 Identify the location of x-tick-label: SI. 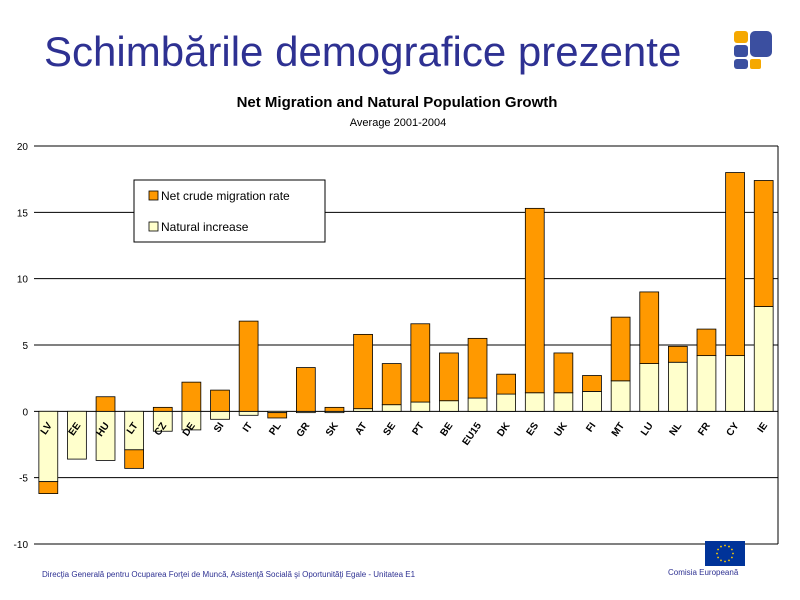
(219, 428).